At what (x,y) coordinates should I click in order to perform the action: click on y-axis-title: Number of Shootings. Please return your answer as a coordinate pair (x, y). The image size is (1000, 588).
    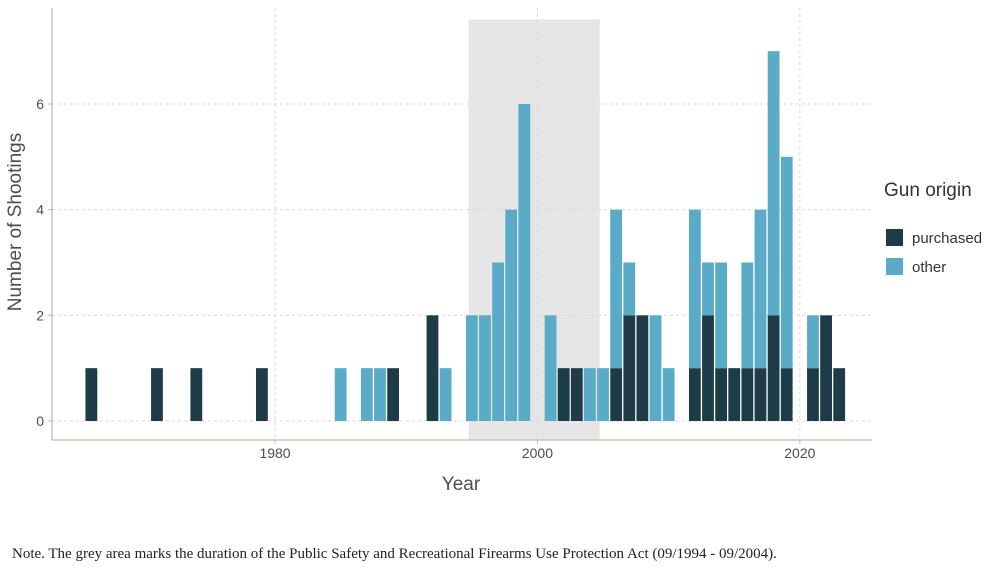
    Looking at the image, I should click on (15, 222).